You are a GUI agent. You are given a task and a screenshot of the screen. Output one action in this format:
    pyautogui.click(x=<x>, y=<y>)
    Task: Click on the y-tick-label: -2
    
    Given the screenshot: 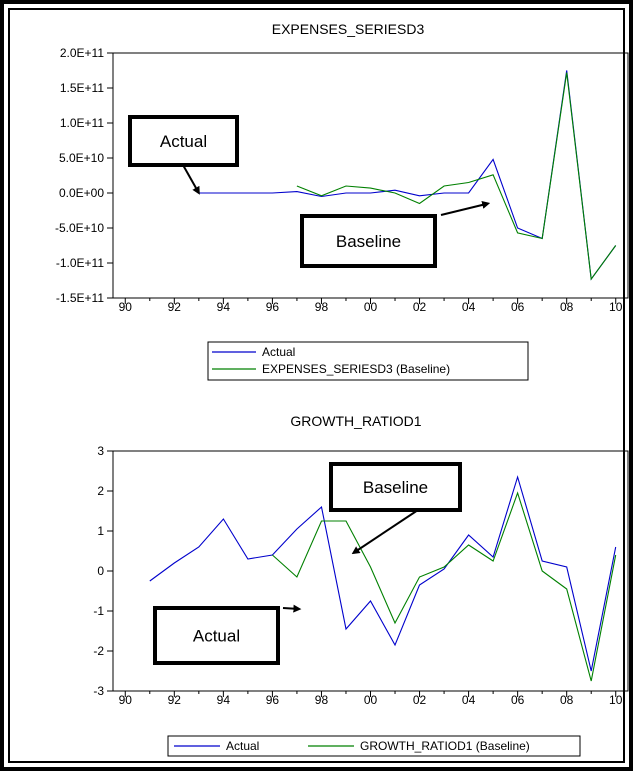 What is the action you would take?
    pyautogui.click(x=98, y=651)
    